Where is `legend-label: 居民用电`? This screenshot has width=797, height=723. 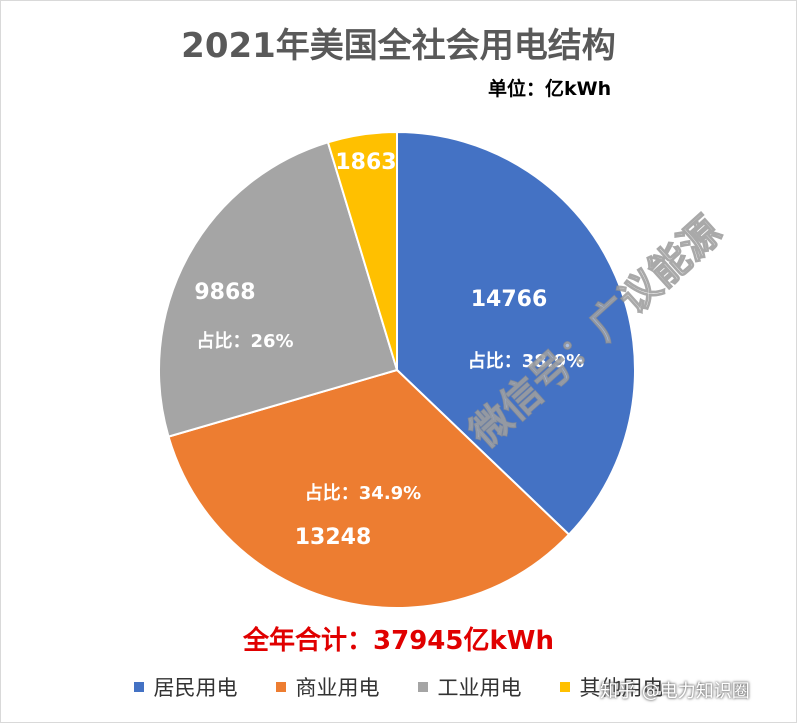 legend-label: 居民用电 is located at coordinates (195, 688).